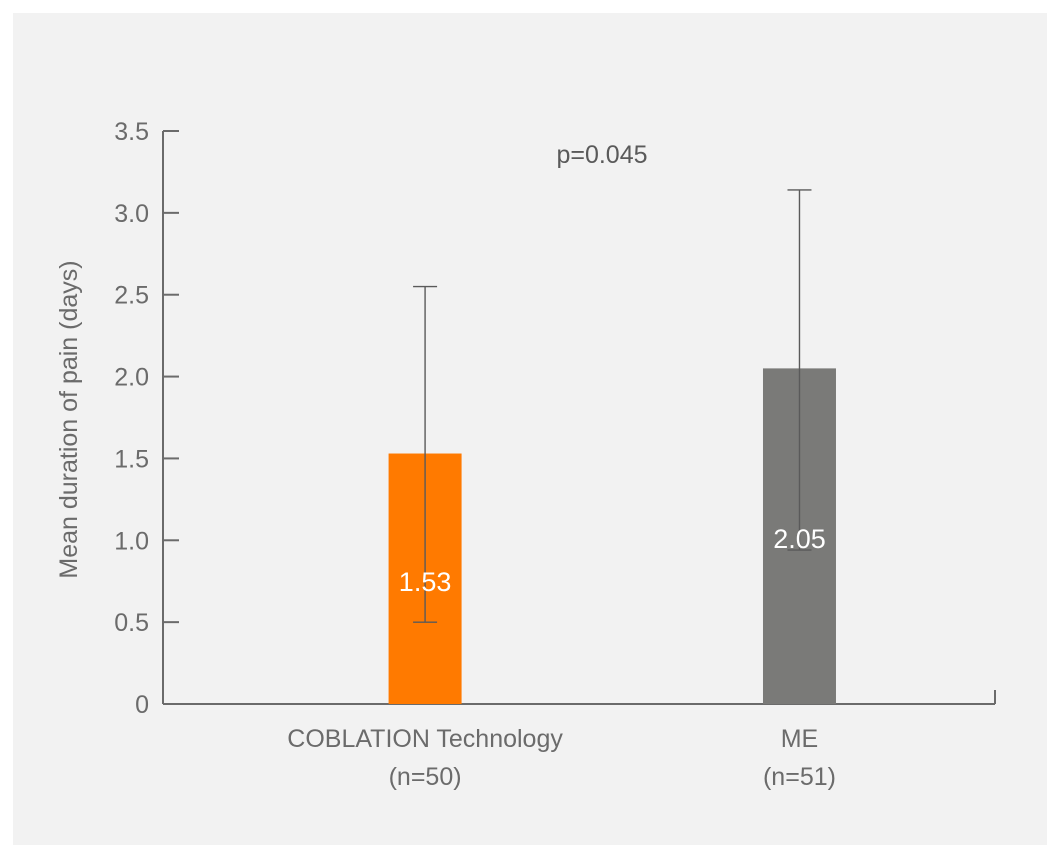  Describe the element at coordinates (425, 739) in the screenshot. I see `category-label: COBLATION Technology` at that location.